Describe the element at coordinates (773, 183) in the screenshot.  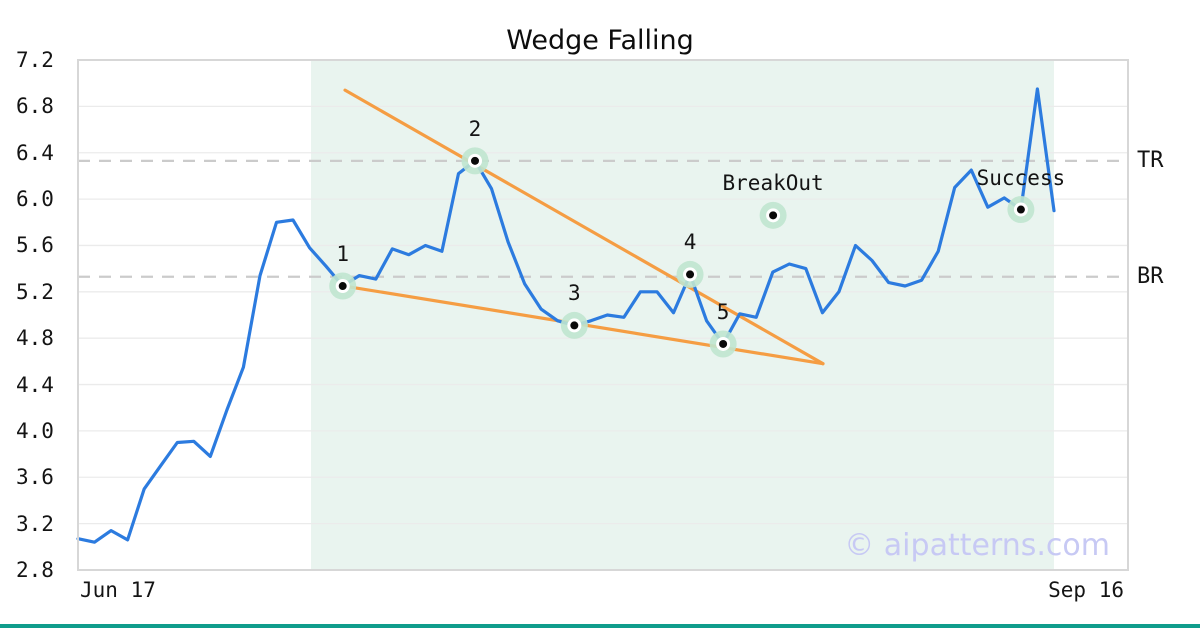
I see `pattern-label-breakout: BreakOut` at that location.